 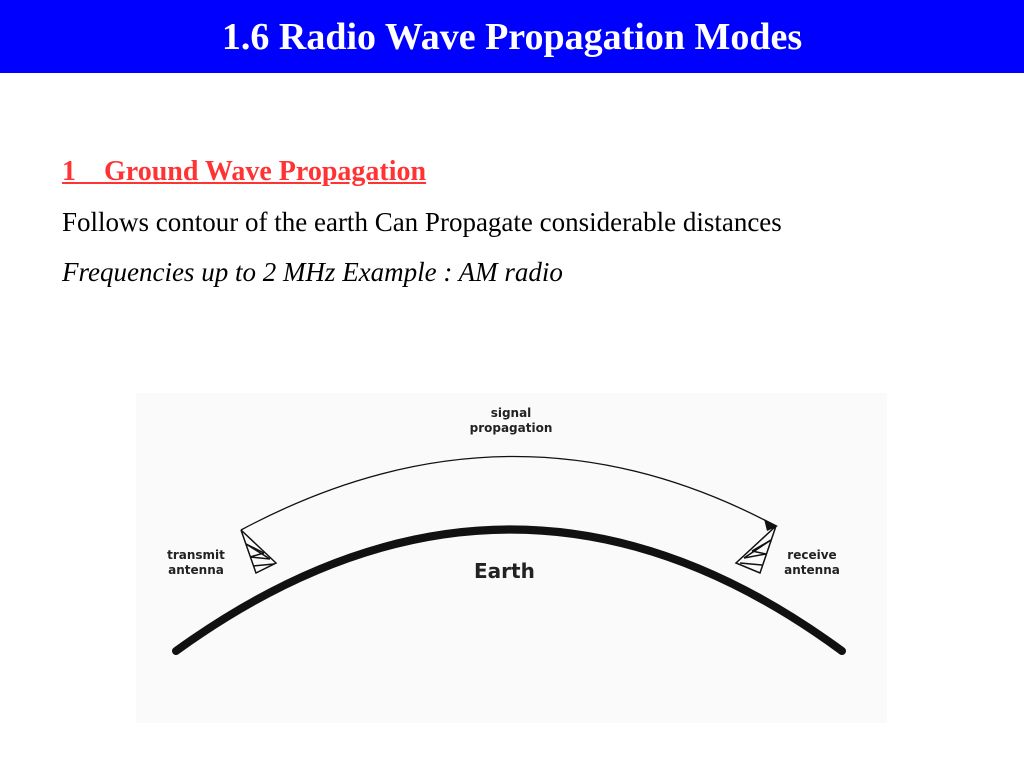 I want to click on title-bar: 1.6 Radio Wave Propagation Modes, so click(x=512, y=36).